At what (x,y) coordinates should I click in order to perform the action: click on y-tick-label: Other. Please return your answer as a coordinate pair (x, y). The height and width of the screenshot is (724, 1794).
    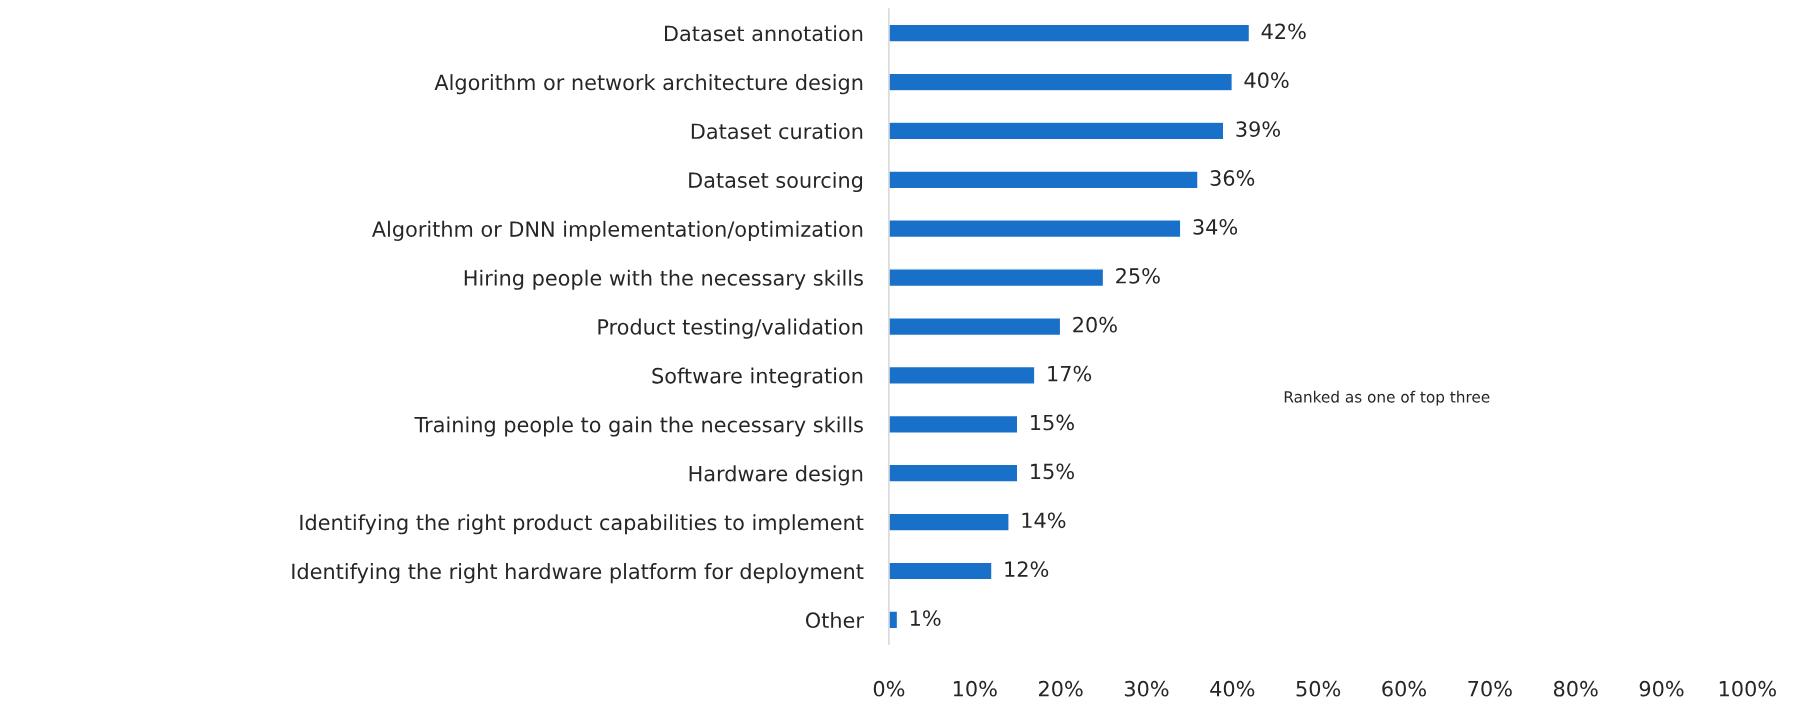
    Looking at the image, I should click on (834, 620).